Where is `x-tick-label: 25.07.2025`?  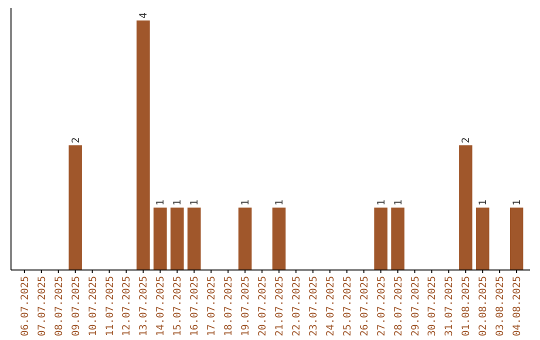
x-tick-label: 25.07.2025 is located at coordinates (348, 306).